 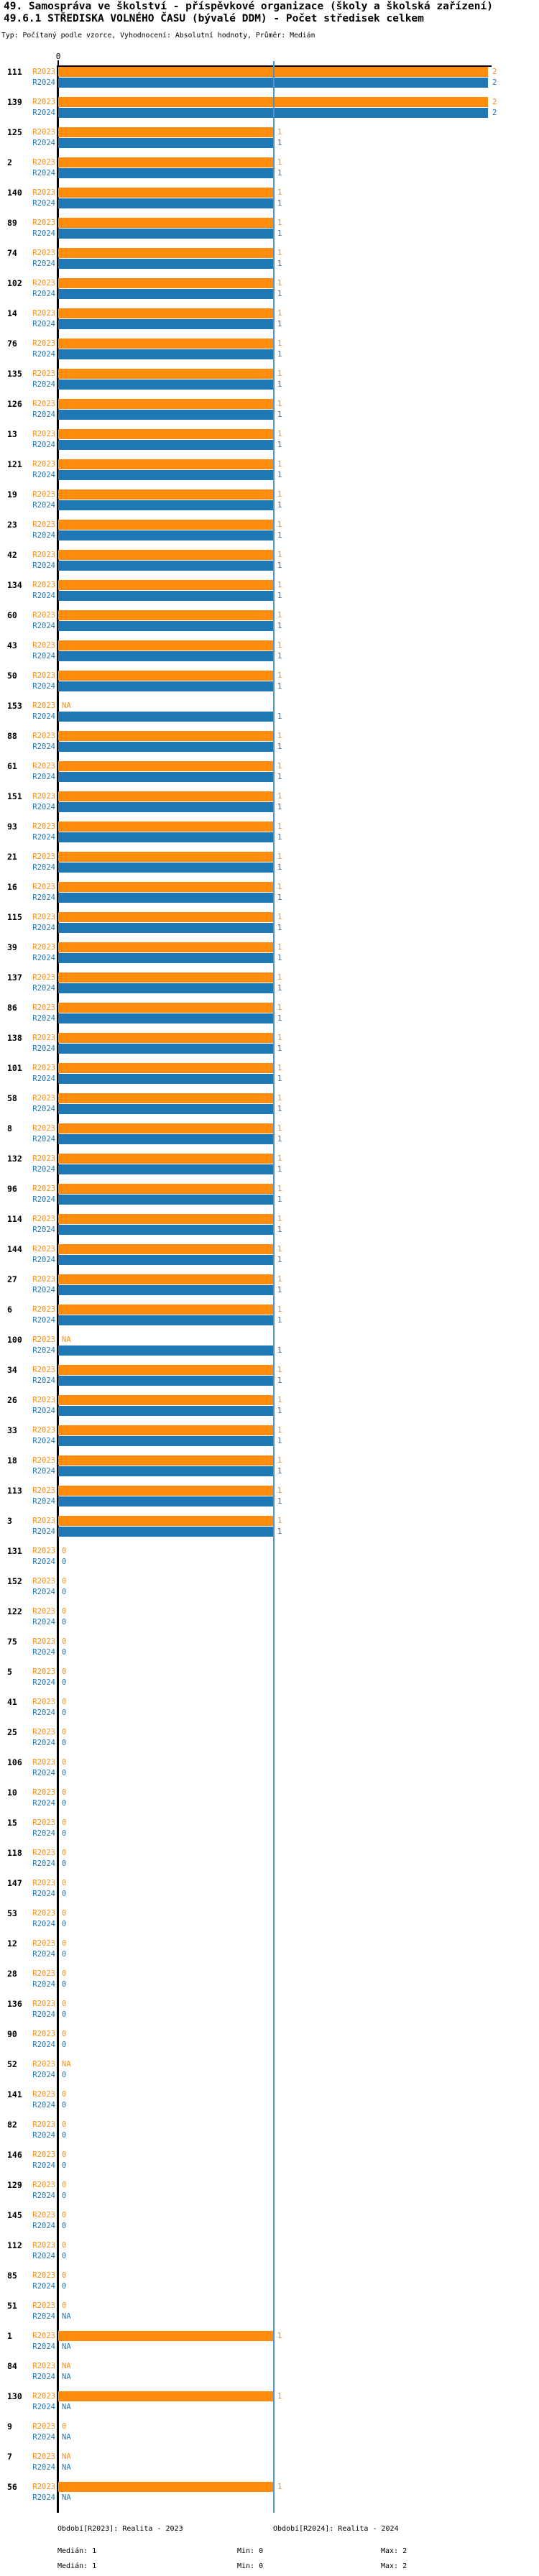 What do you see at coordinates (336, 2529) in the screenshot?
I see `legend-r2024: Období[R2024]: Realita - 2024` at bounding box center [336, 2529].